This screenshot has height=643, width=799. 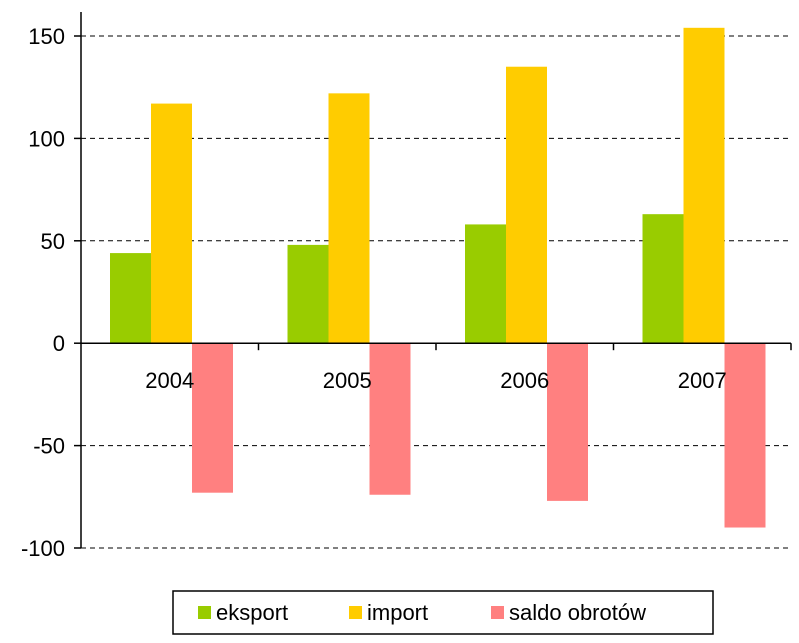 What do you see at coordinates (355, 612) in the screenshot?
I see `legend-swatch-import` at bounding box center [355, 612].